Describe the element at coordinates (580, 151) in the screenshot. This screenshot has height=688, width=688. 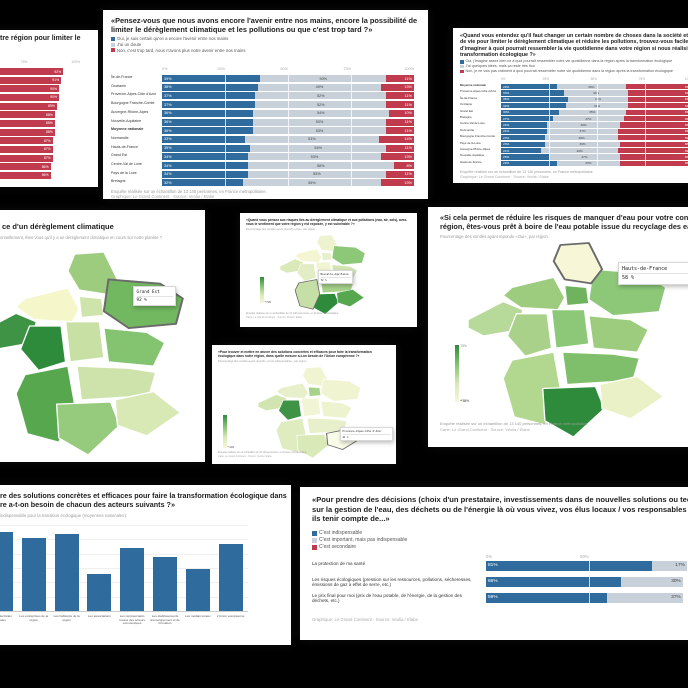
I see `bar-segment: 40%` at that location.